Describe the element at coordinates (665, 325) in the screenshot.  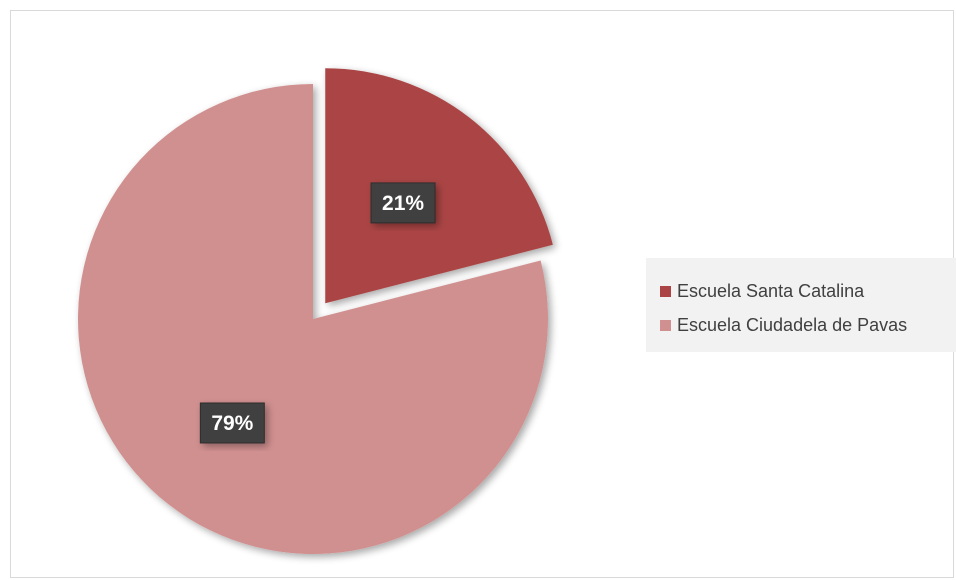
I see `legend-swatch-ciudadela-de-pavas` at that location.